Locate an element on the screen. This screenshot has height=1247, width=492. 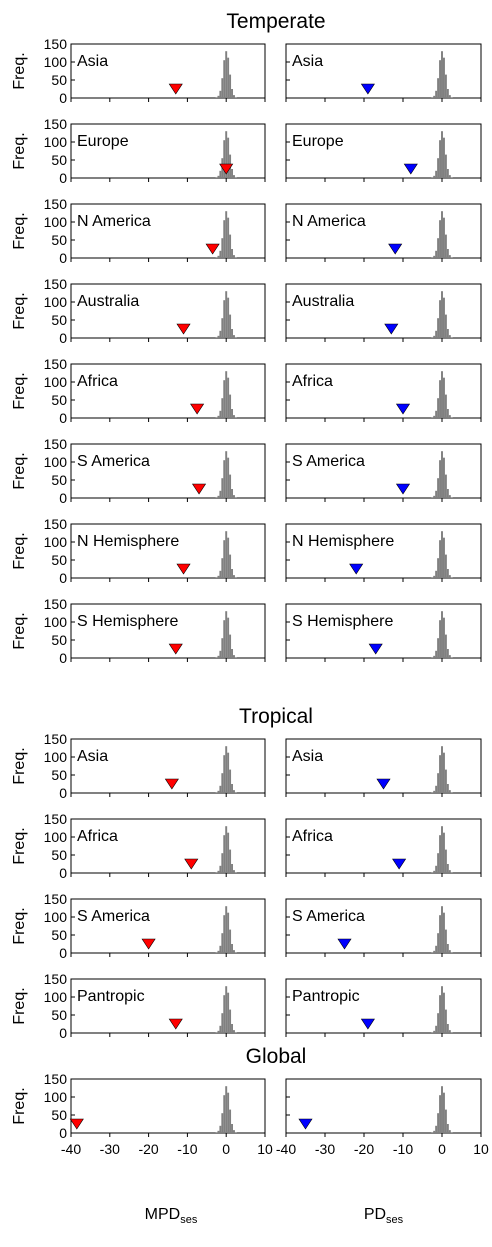
x-tick-label: -30 is located at coordinates (110, 1149).